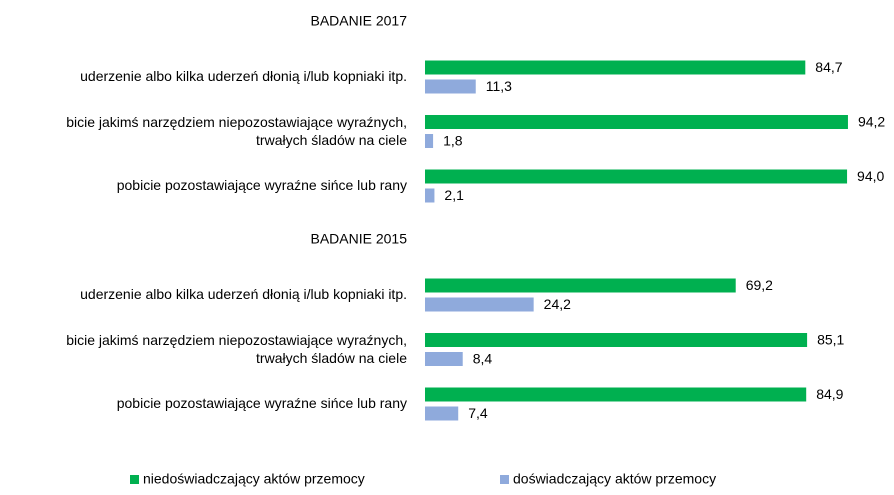  Describe the element at coordinates (870, 176) in the screenshot. I see `value-label: 94,0` at that location.